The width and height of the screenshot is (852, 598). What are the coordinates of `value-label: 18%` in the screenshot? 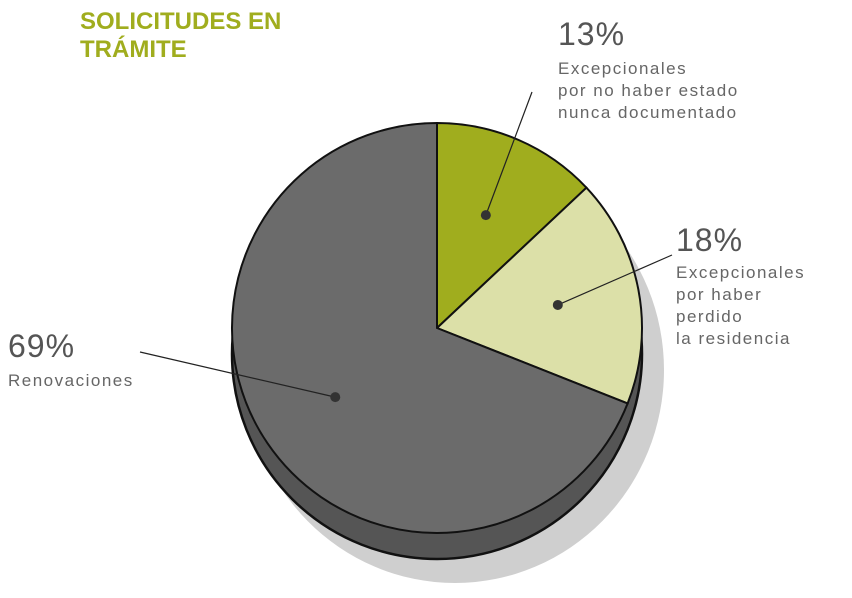 It's located at (710, 240).